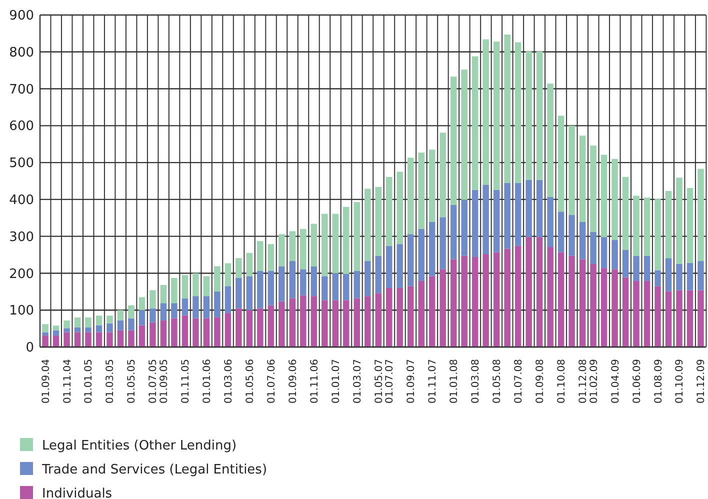 Image resolution: width=708 pixels, height=499 pixels. I want to click on x-tick-label: 01.08.09, so click(658, 381).